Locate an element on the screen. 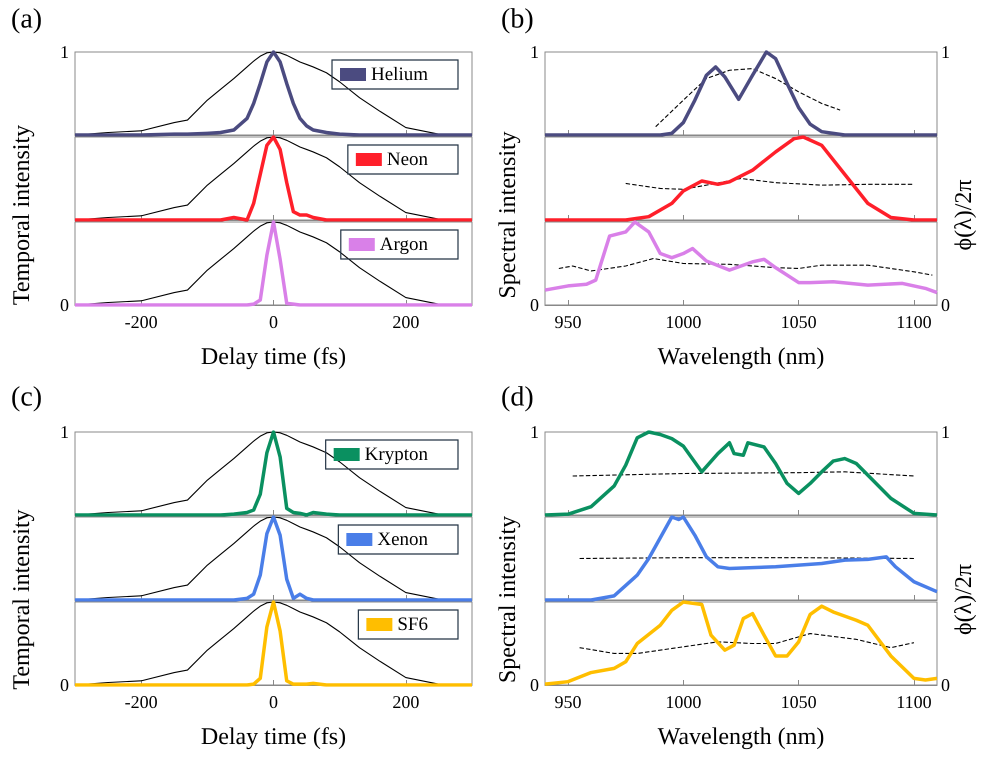 The image size is (987, 757). legend-label: Neon is located at coordinates (407, 159).